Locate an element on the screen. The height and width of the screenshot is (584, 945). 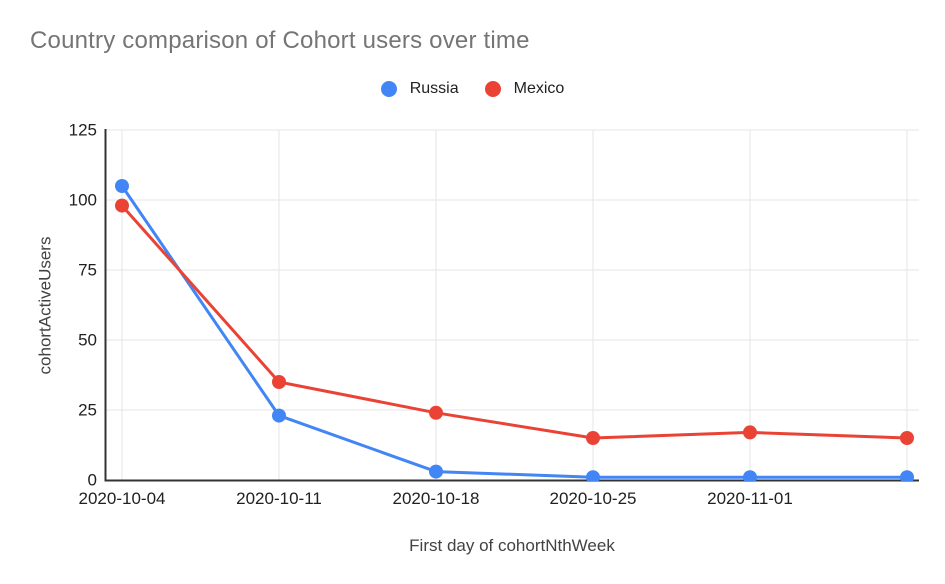
legend-label-mexico: Mexico is located at coordinates (539, 88).